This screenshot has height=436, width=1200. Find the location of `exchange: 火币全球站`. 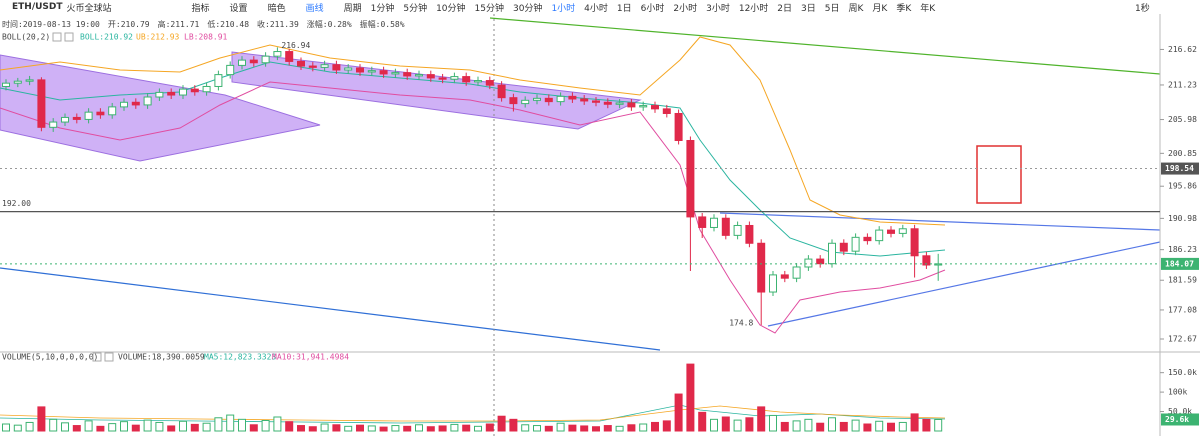

exchange: 火币全球站 is located at coordinates (89, 8).